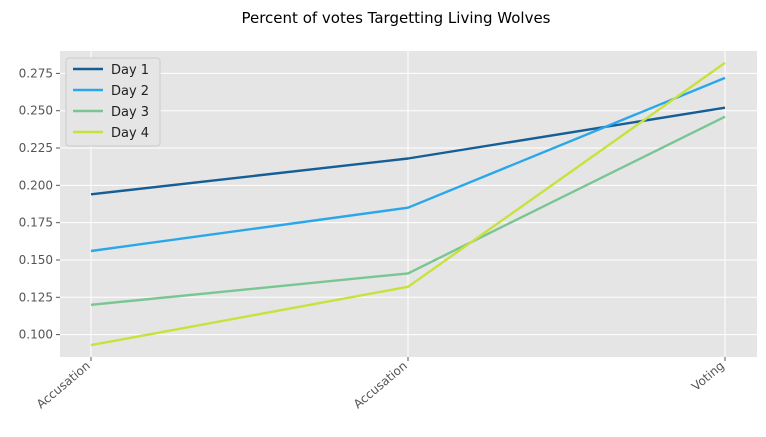 The image size is (766, 437). I want to click on legend-label: Day 3, so click(130, 112).